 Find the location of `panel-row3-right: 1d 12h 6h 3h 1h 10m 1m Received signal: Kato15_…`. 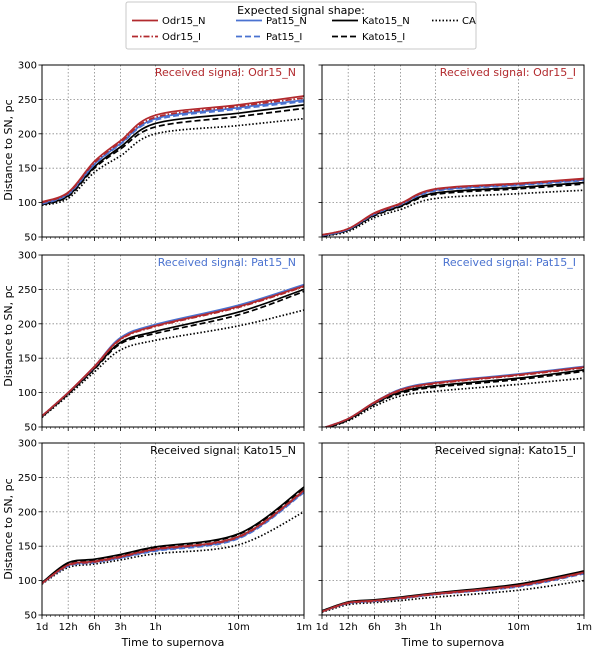

panel-row3-right: 1d 12h 6h 3h 1h 10m 1m Received signal: Kato15_… is located at coordinates (454, 537).